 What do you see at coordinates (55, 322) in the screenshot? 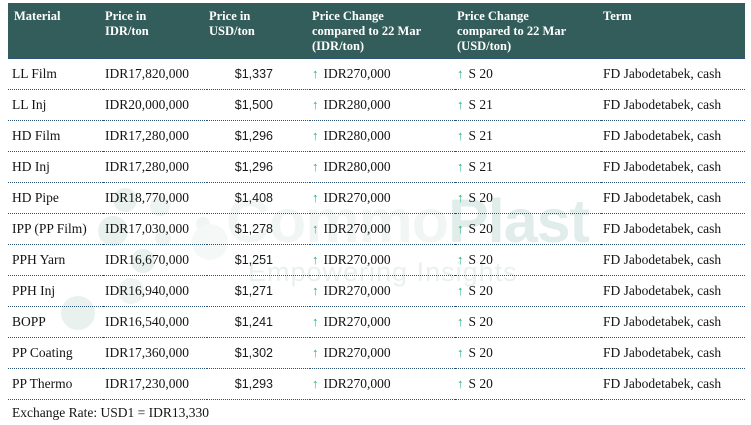
I see `material-cell: BOPP` at bounding box center [55, 322].